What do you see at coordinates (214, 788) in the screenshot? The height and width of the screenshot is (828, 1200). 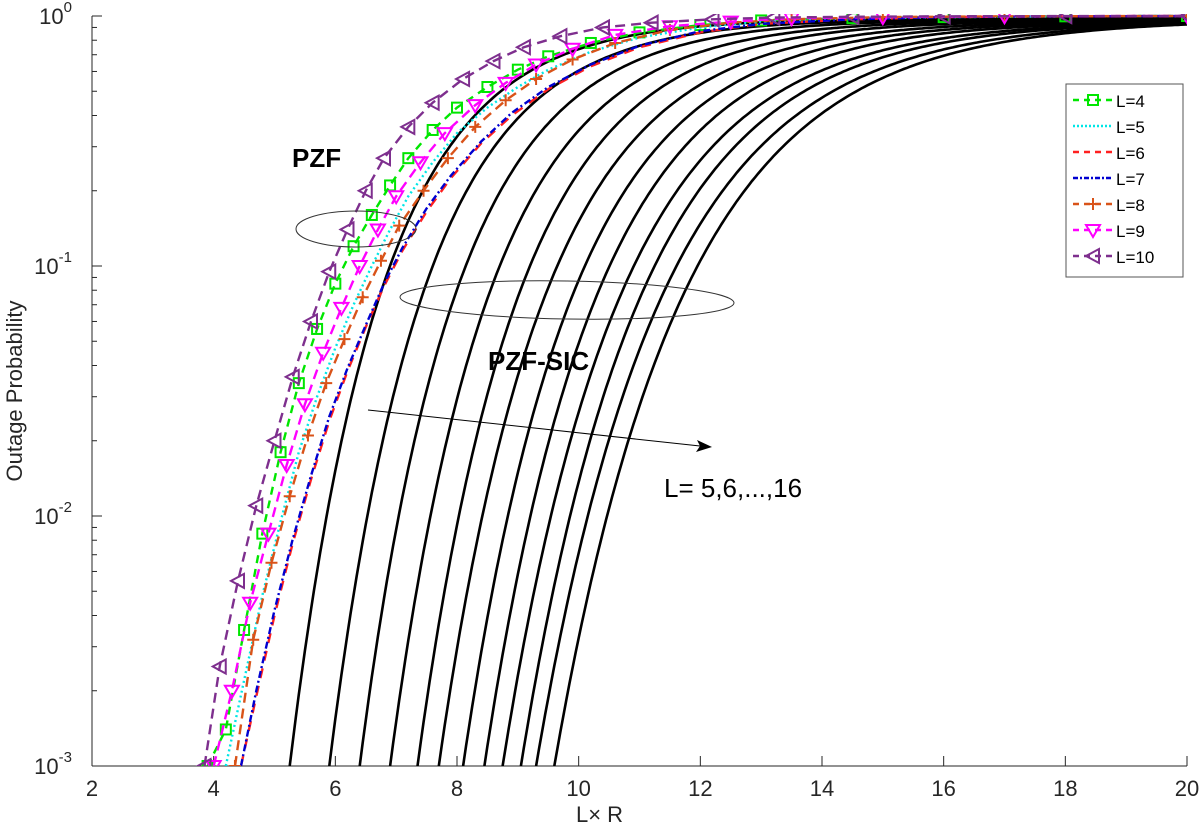 I see `x-tick-label: 4` at bounding box center [214, 788].